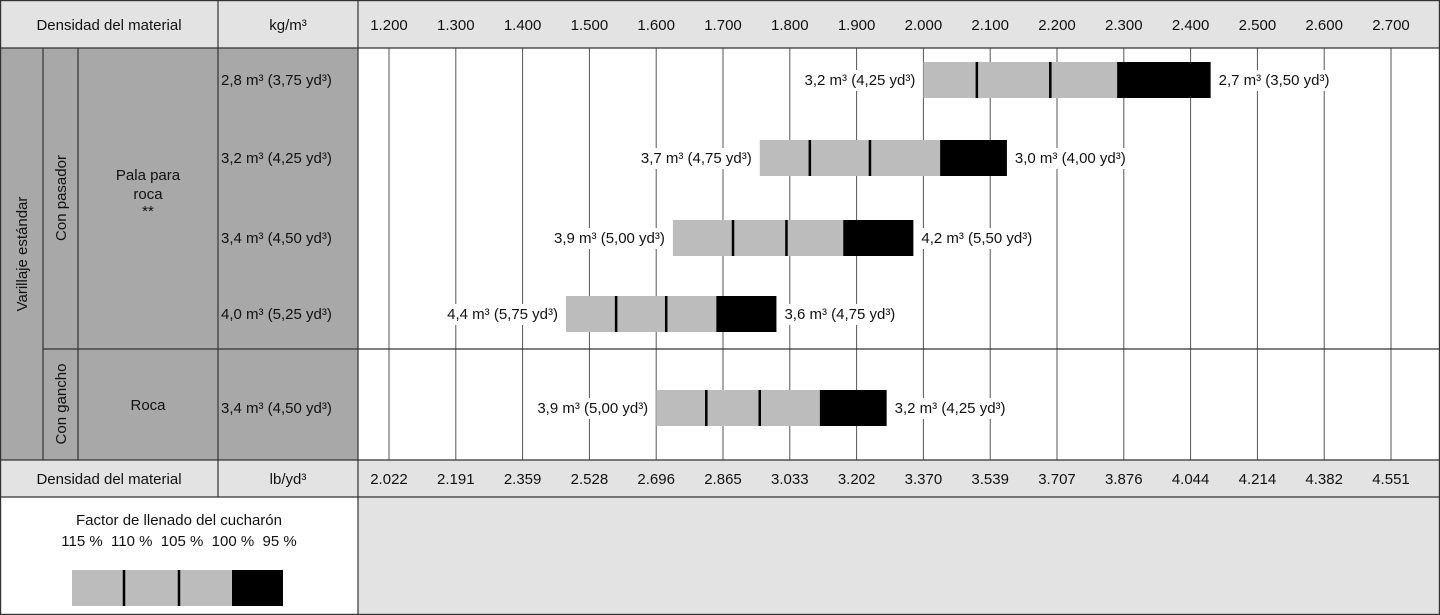 The width and height of the screenshot is (1440, 615). I want to click on bar-left-label: 4,4 m³ (5,75 yd³), so click(502, 314).